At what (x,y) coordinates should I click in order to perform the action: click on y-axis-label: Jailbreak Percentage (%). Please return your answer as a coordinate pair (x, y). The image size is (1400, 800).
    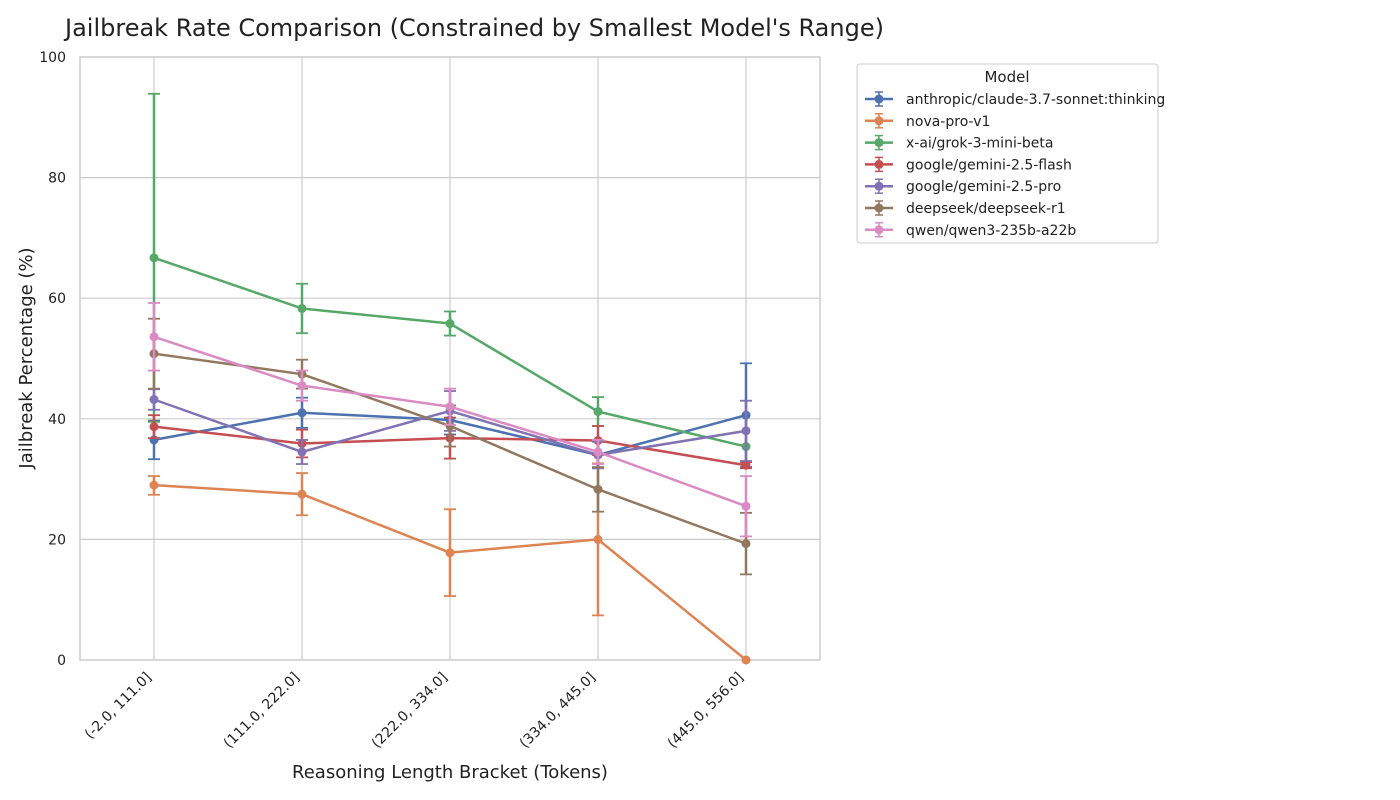
    Looking at the image, I should click on (26, 358).